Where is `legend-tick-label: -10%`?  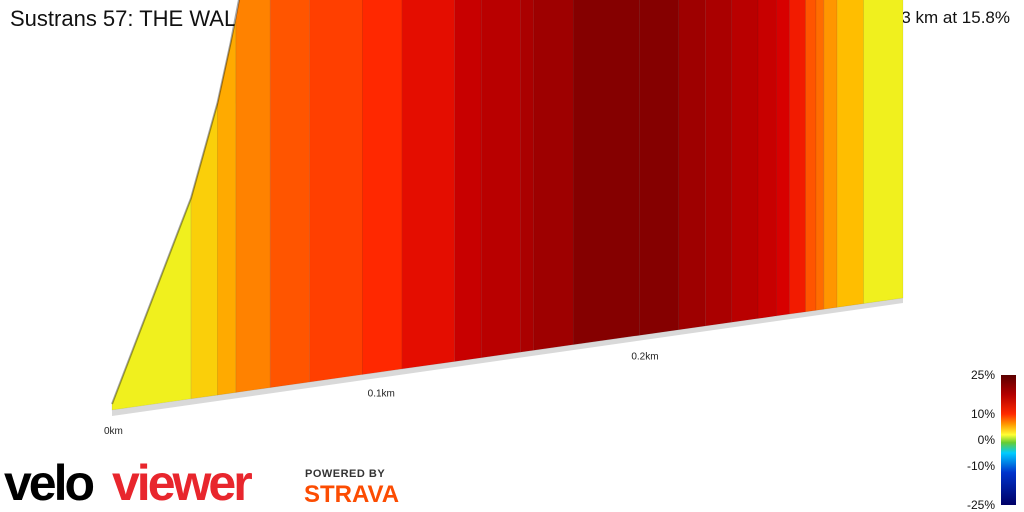 legend-tick-label: -10% is located at coordinates (981, 466).